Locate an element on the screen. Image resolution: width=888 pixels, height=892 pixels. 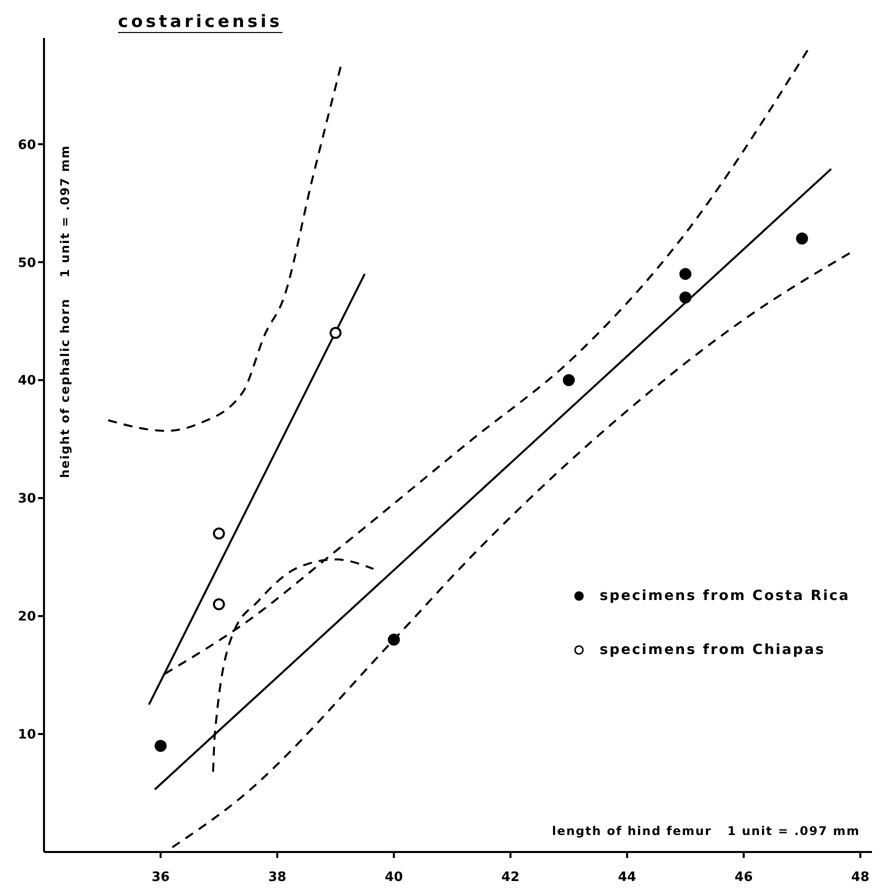
y-tick-label: 40 is located at coordinates (27, 381).